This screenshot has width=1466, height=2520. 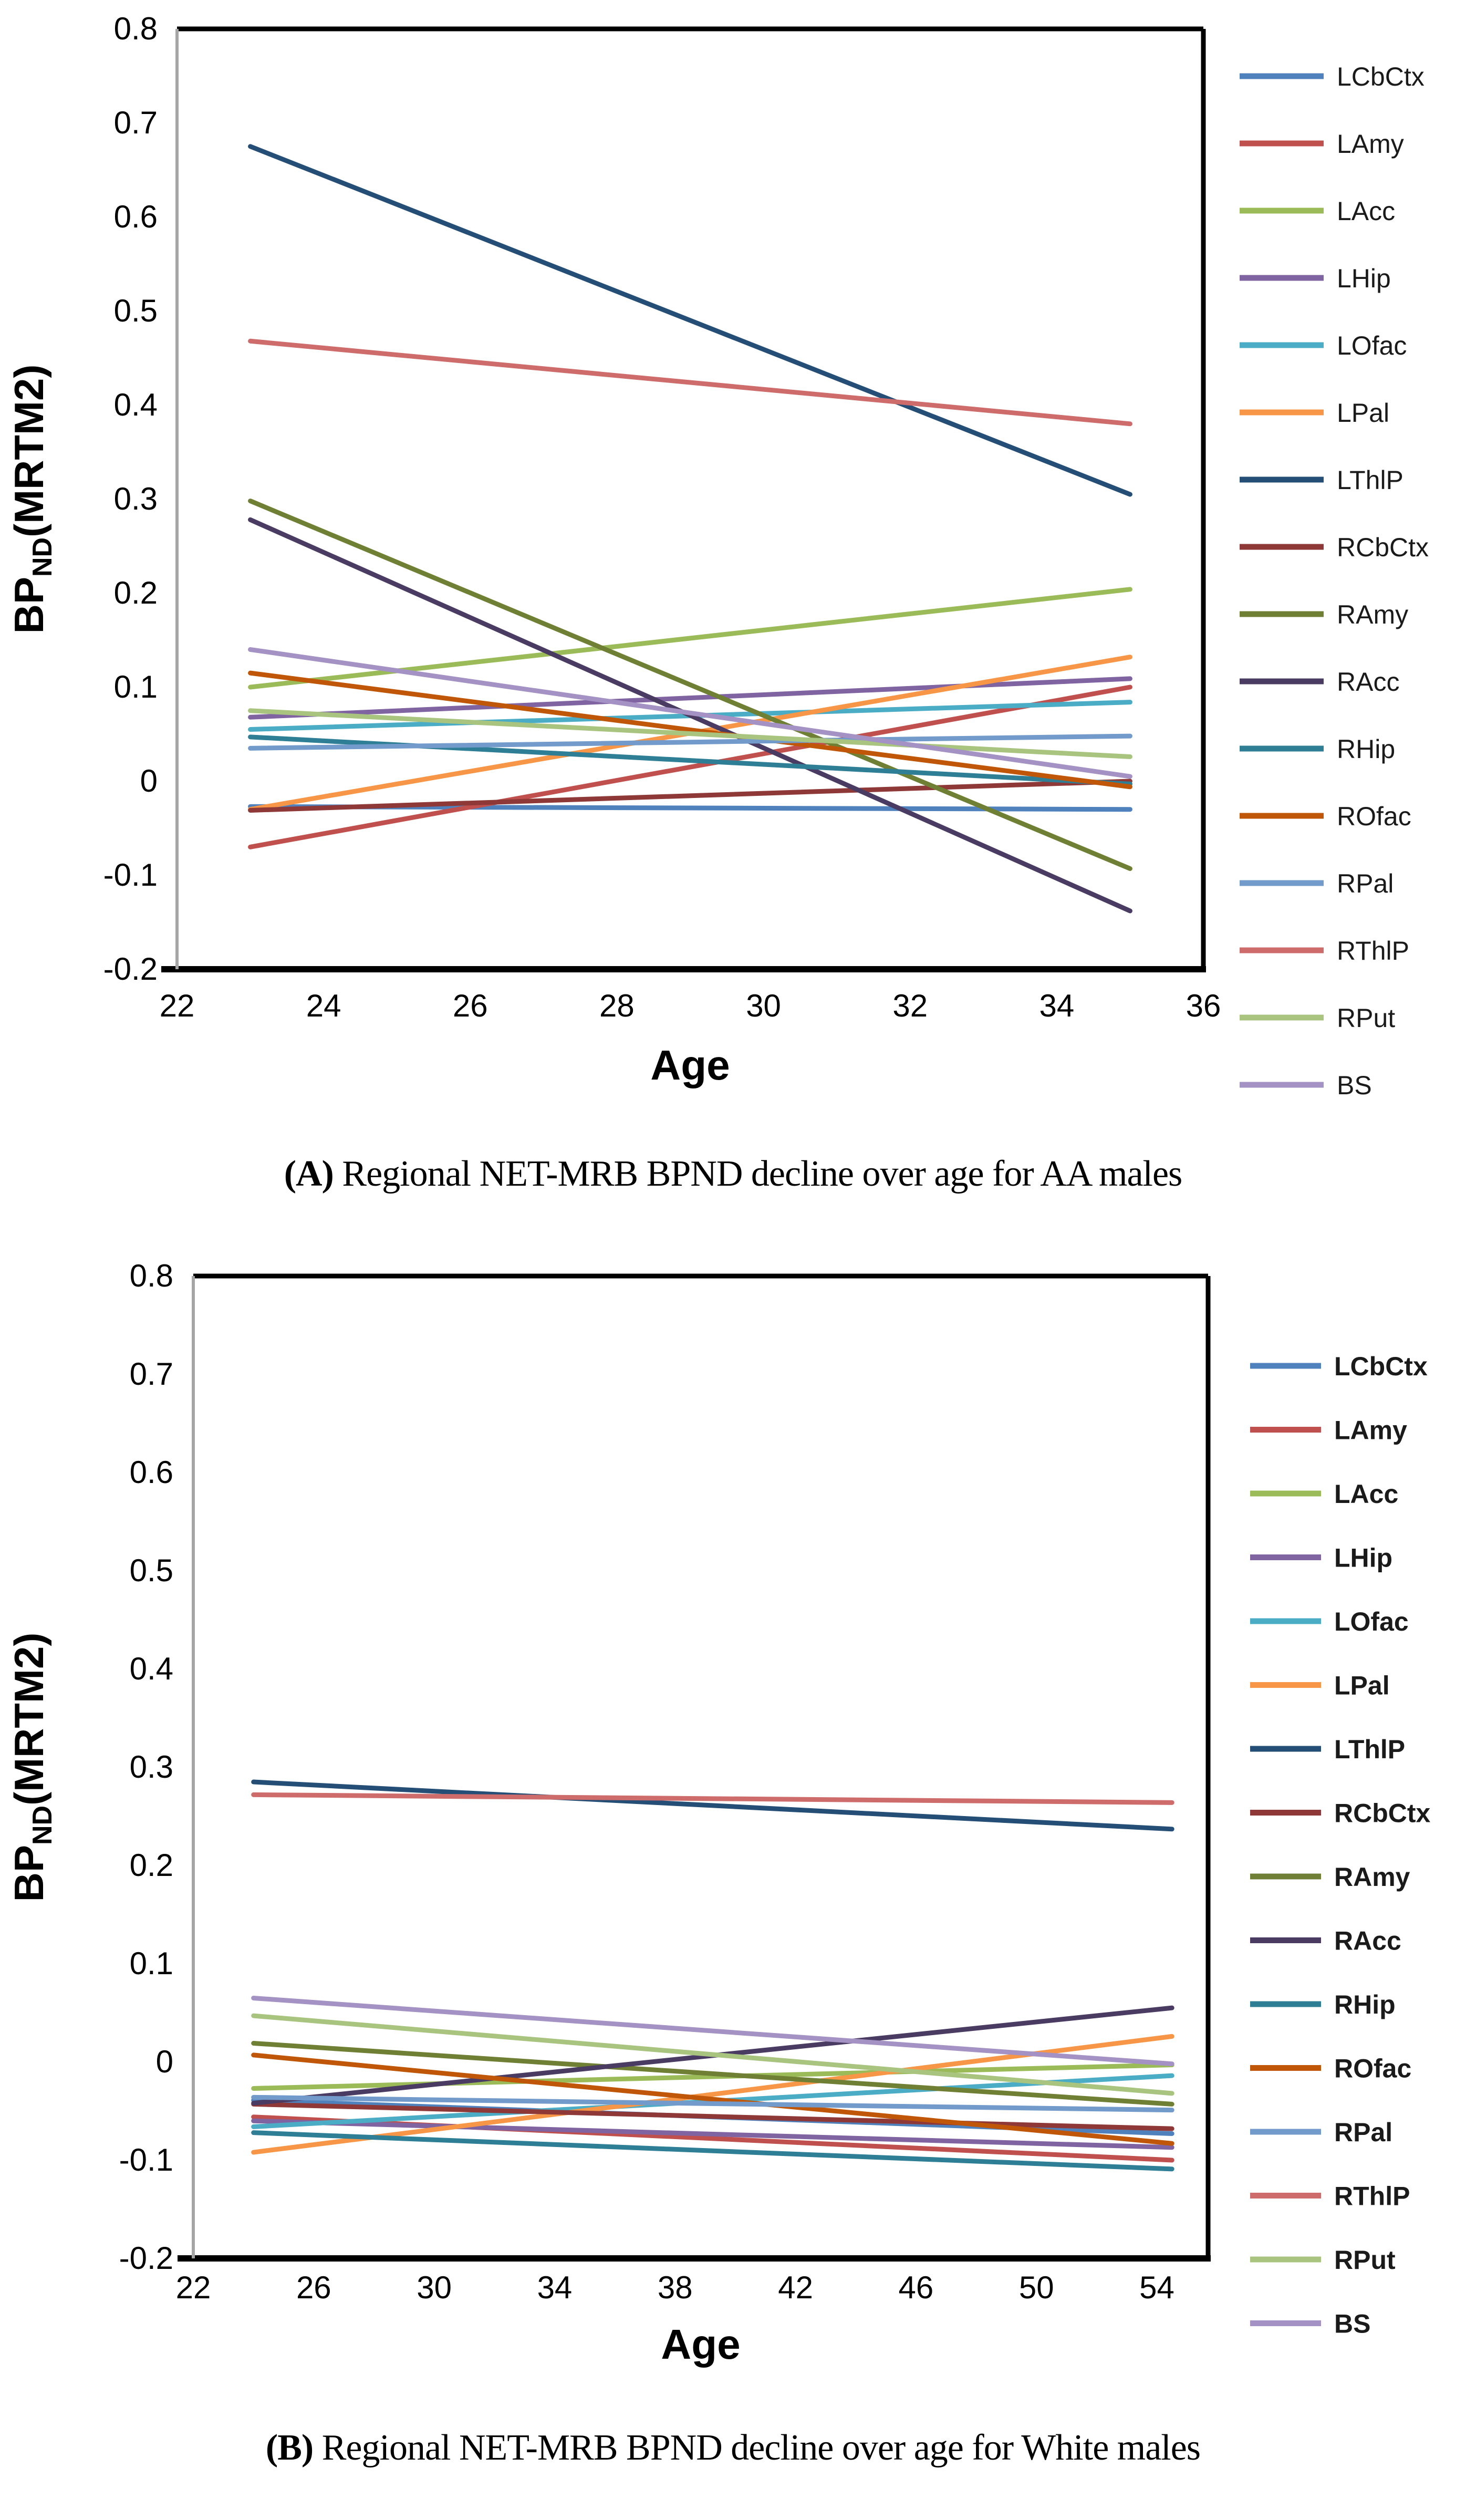 I want to click on x-tick-label: 24, so click(x=323, y=1005).